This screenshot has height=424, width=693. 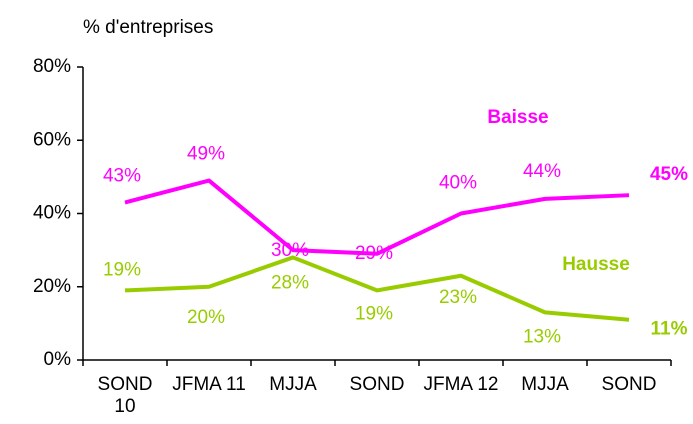 I want to click on y-axis-label: % d'entreprises, so click(x=148, y=27).